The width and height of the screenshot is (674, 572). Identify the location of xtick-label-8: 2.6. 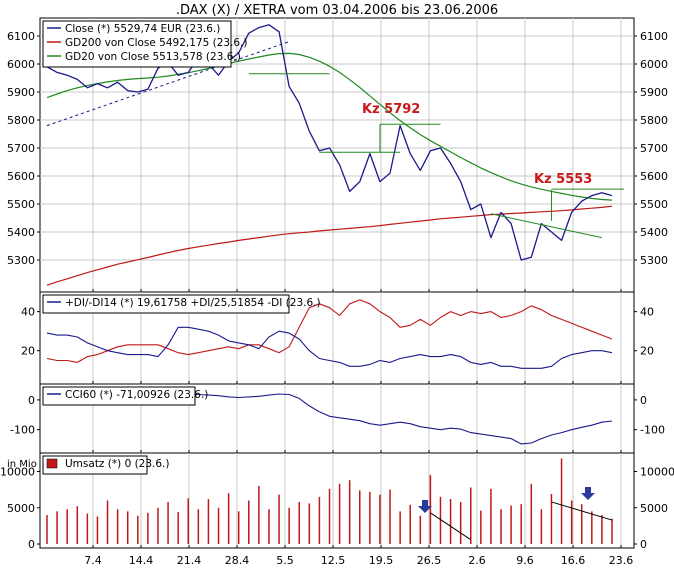
(477, 560).